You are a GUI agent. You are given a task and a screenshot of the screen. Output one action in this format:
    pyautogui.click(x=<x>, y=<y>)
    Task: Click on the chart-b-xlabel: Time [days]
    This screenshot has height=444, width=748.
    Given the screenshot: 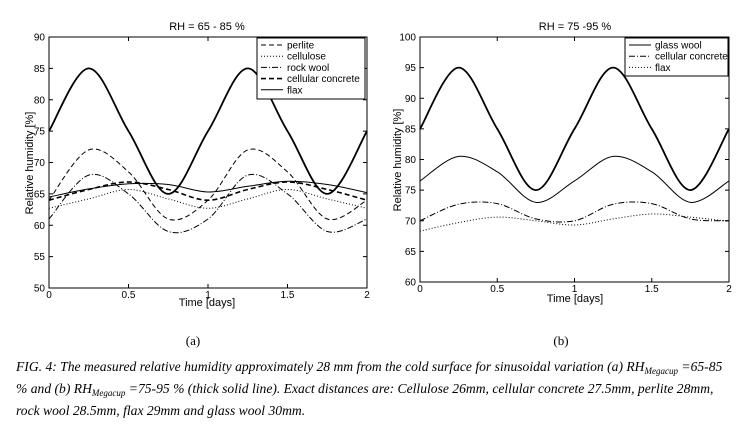 What is the action you would take?
    pyautogui.click(x=575, y=299)
    